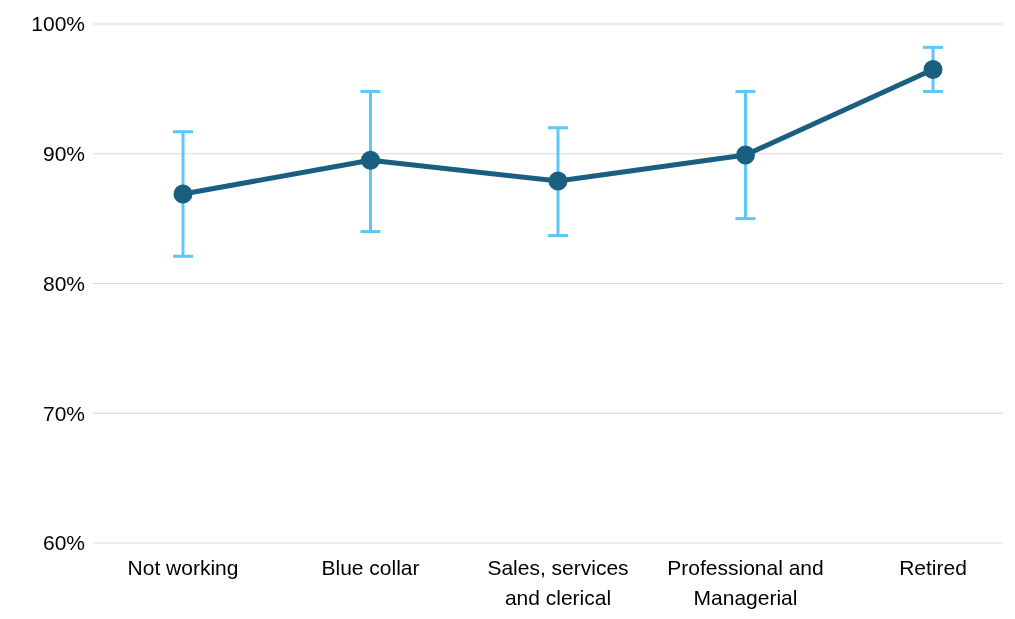 The height and width of the screenshot is (619, 1015). I want to click on x-tick-label: Sales, services and clerical, so click(558, 582).